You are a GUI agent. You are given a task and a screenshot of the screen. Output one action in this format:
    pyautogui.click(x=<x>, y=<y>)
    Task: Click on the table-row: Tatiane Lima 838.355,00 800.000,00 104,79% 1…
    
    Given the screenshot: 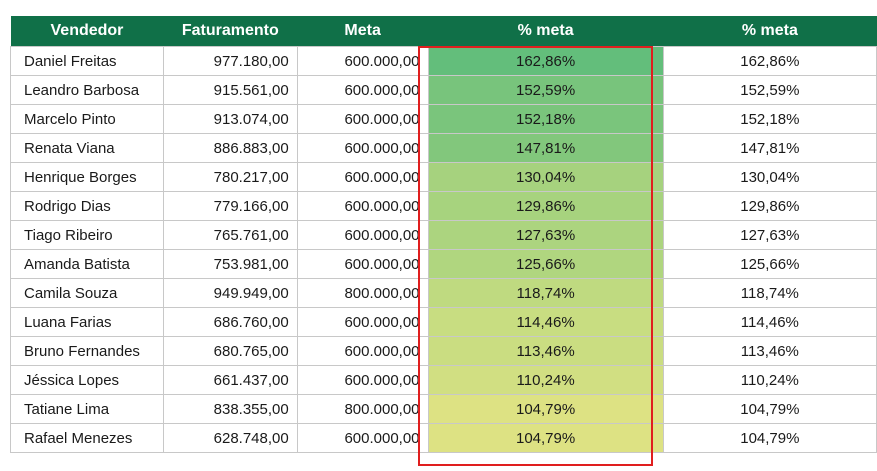 What is the action you would take?
    pyautogui.click(x=443, y=409)
    